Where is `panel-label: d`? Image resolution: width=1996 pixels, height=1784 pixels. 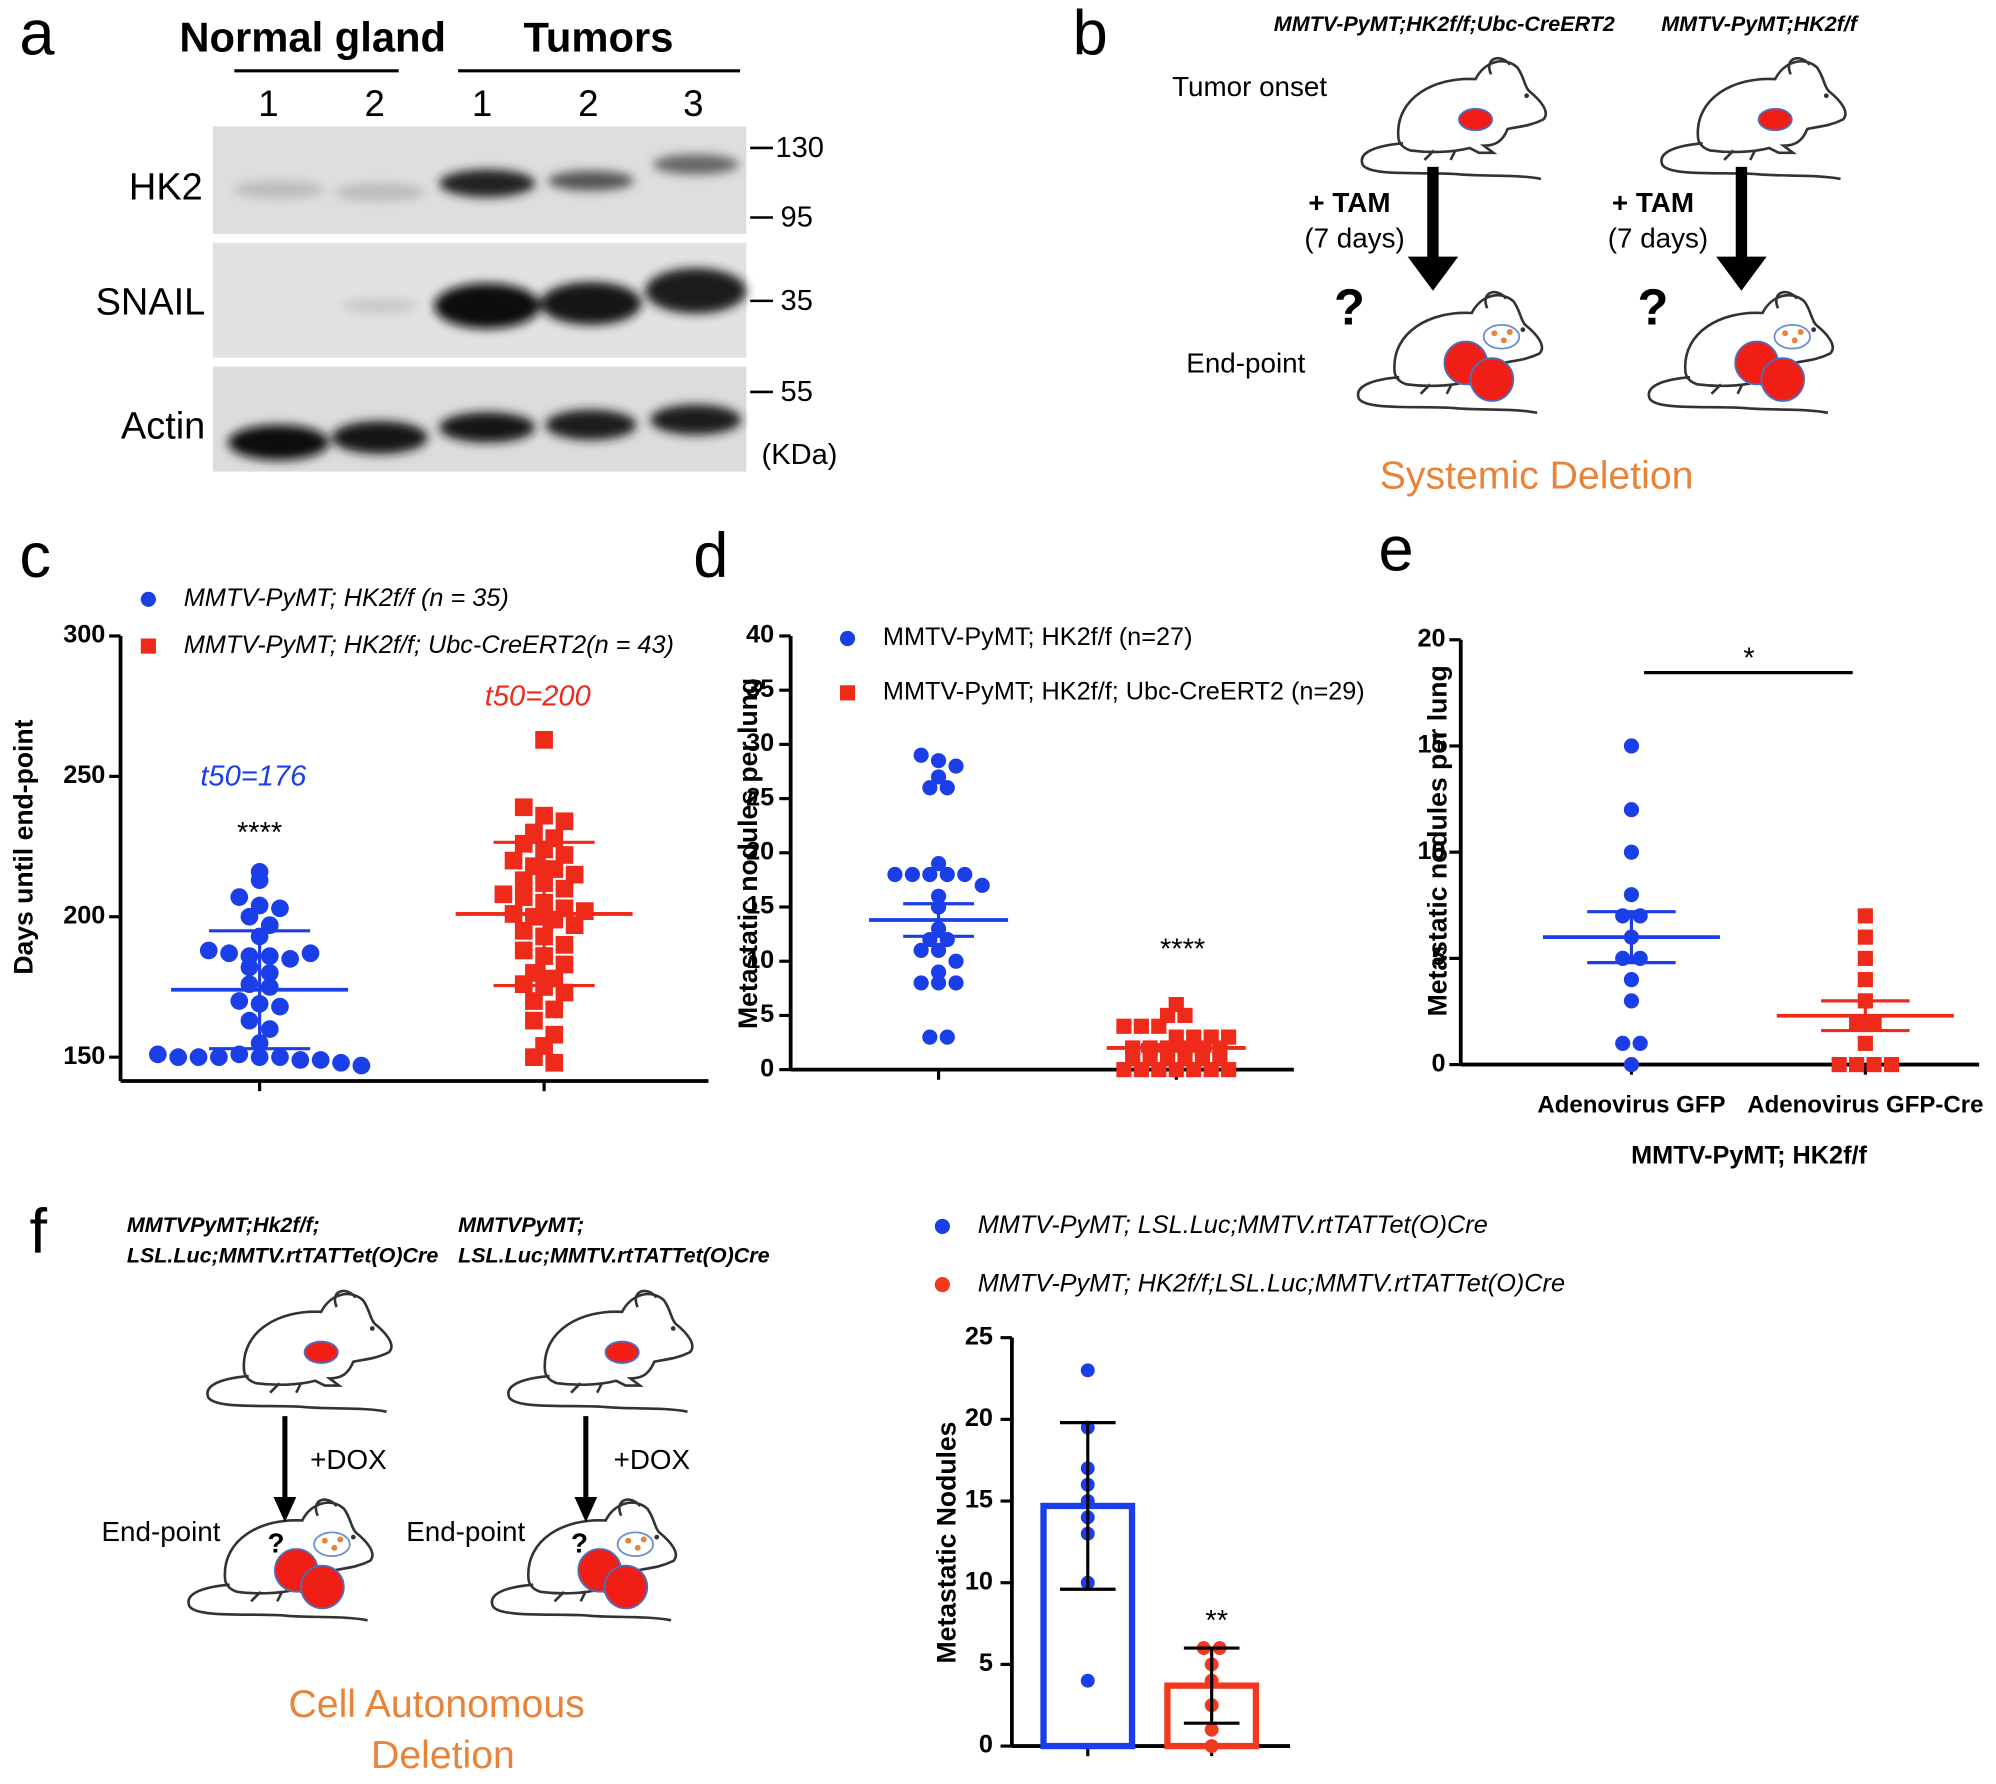
panel-label: d is located at coordinates (710, 556).